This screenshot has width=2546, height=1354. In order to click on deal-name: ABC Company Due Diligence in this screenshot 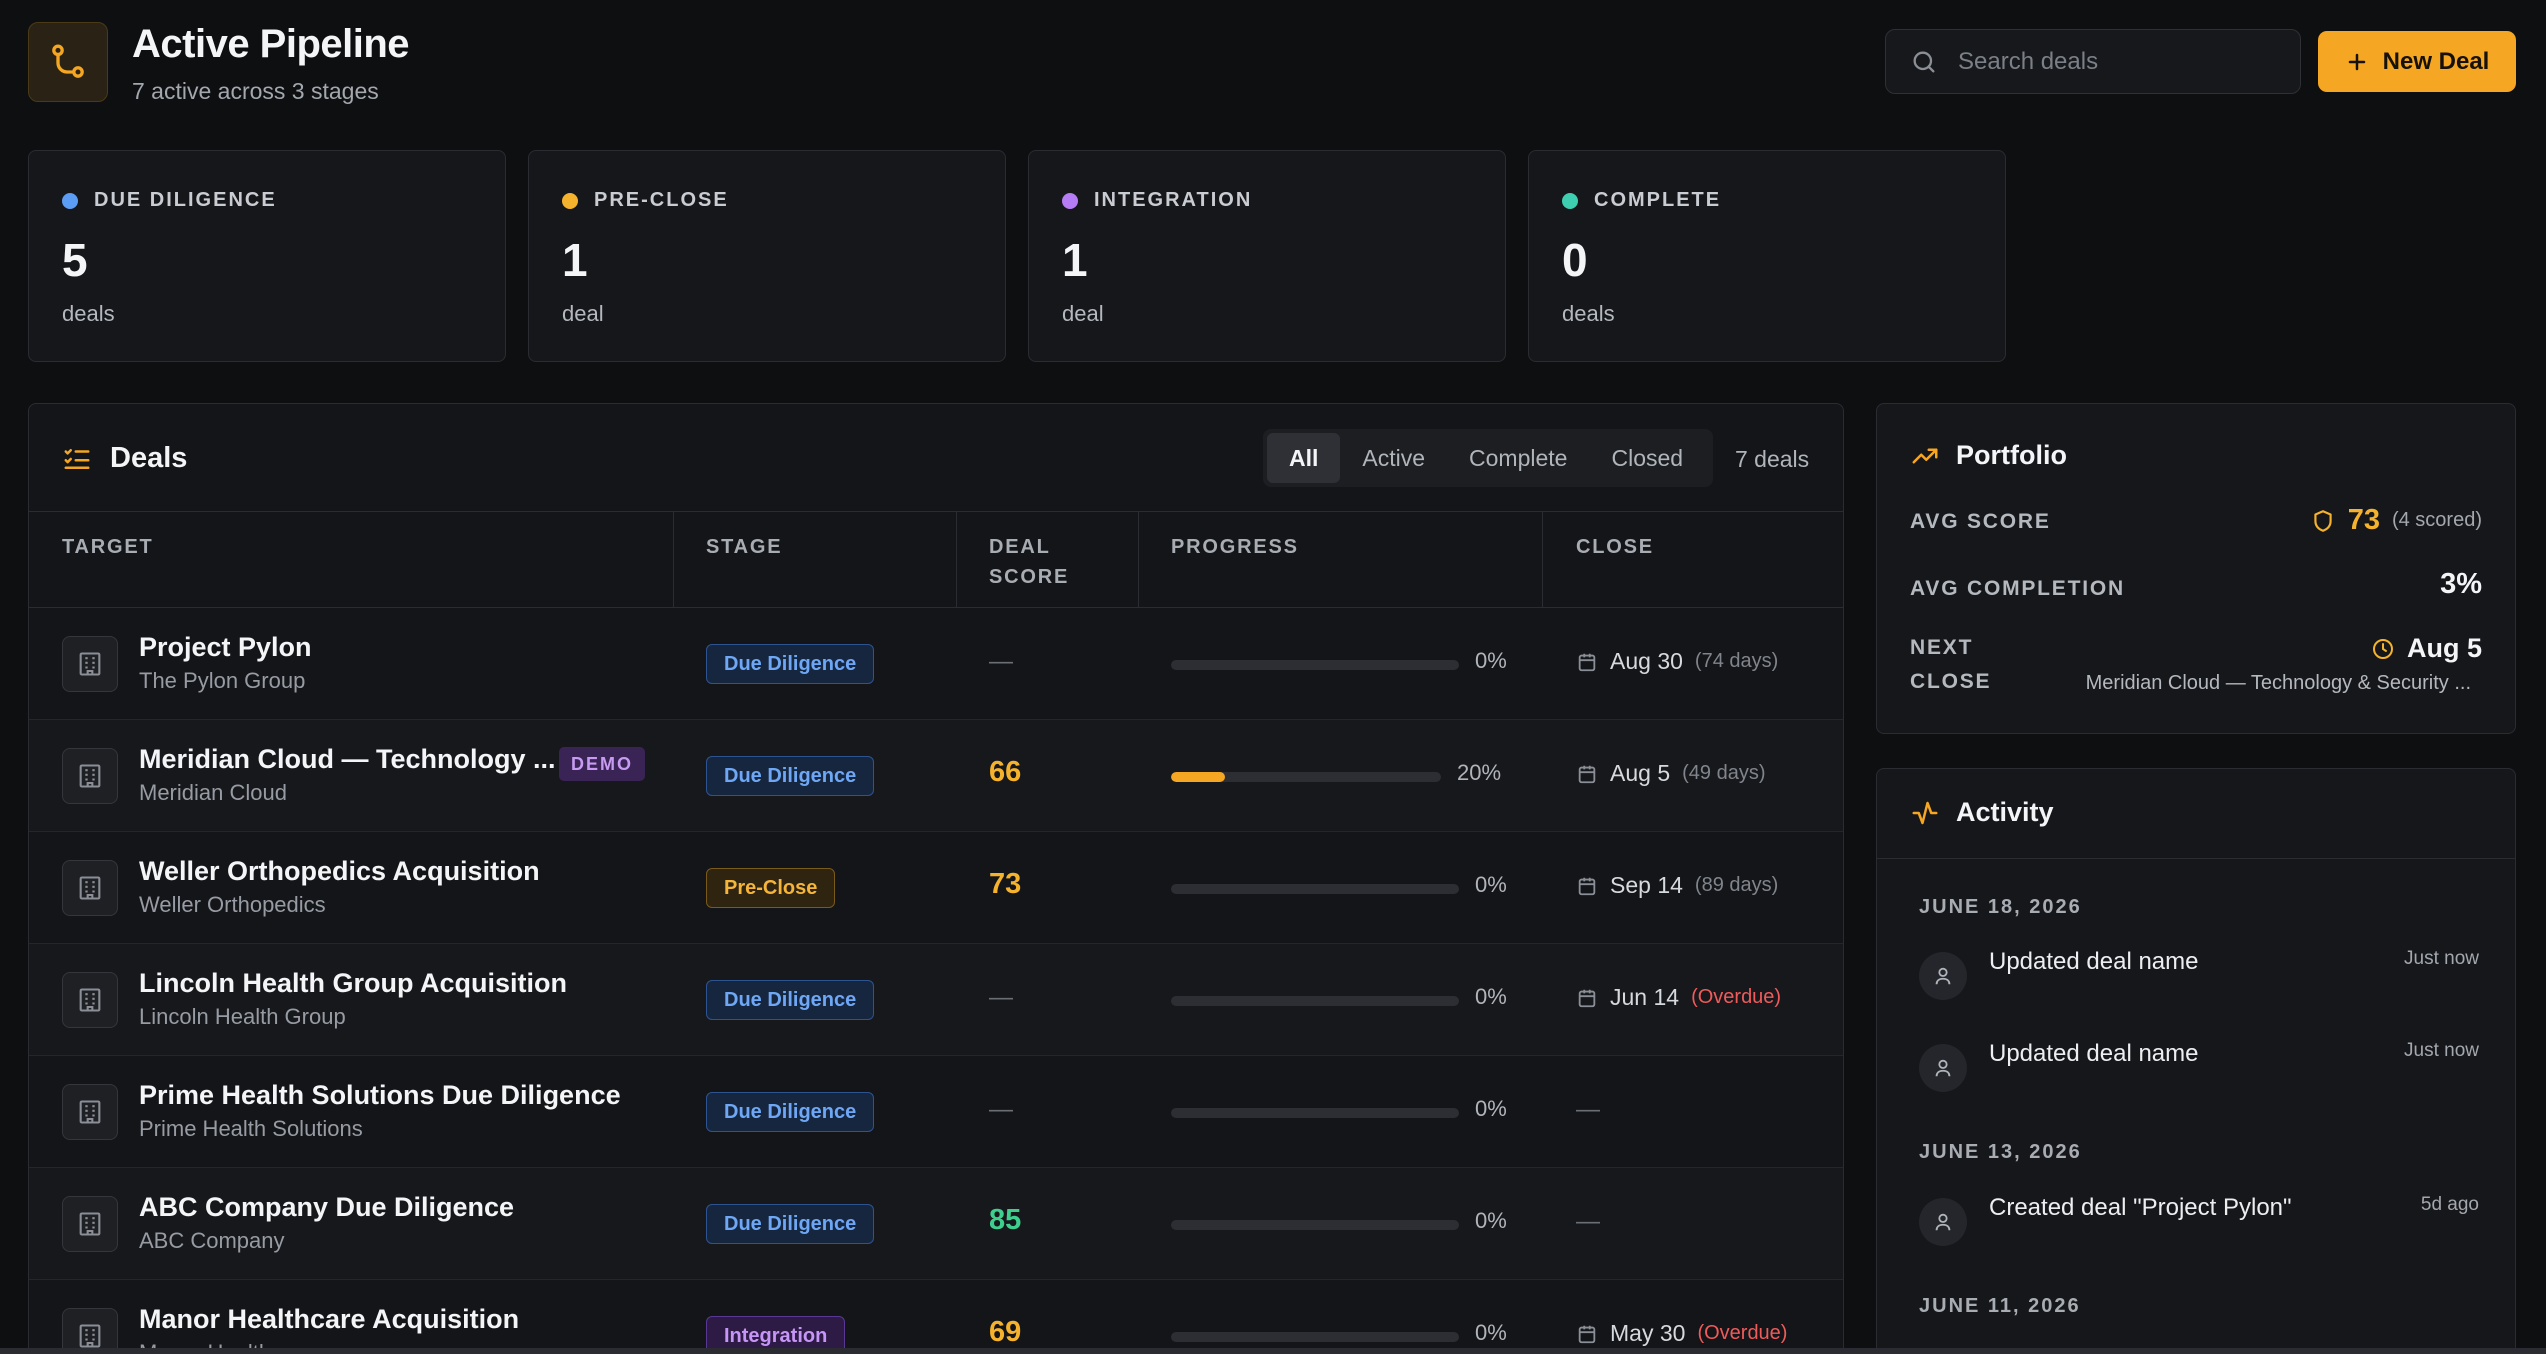, I will do `click(327, 1207)`.